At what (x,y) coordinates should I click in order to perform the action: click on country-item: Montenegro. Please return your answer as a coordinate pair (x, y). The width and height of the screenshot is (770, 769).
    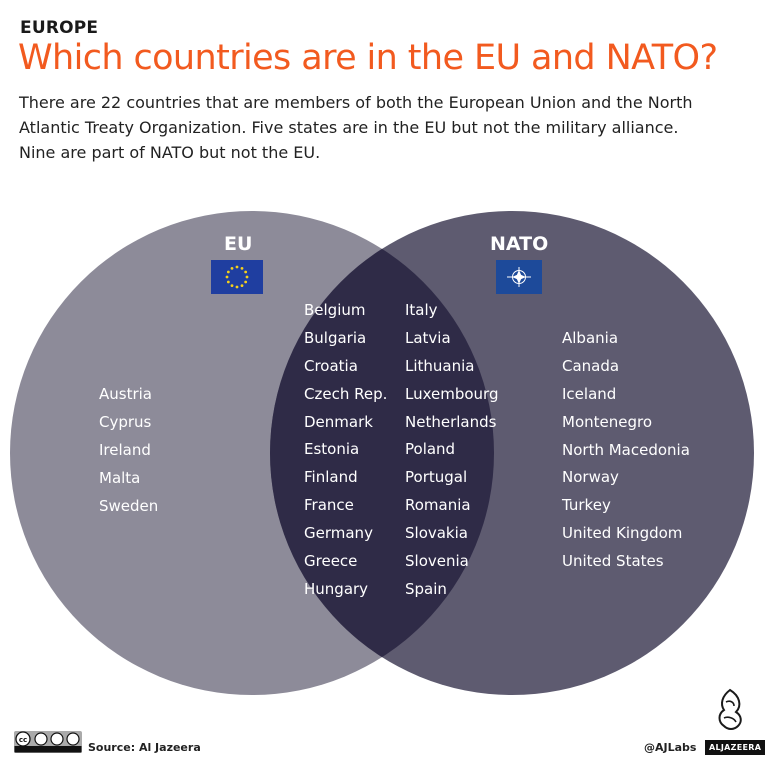
    Looking at the image, I should click on (607, 421).